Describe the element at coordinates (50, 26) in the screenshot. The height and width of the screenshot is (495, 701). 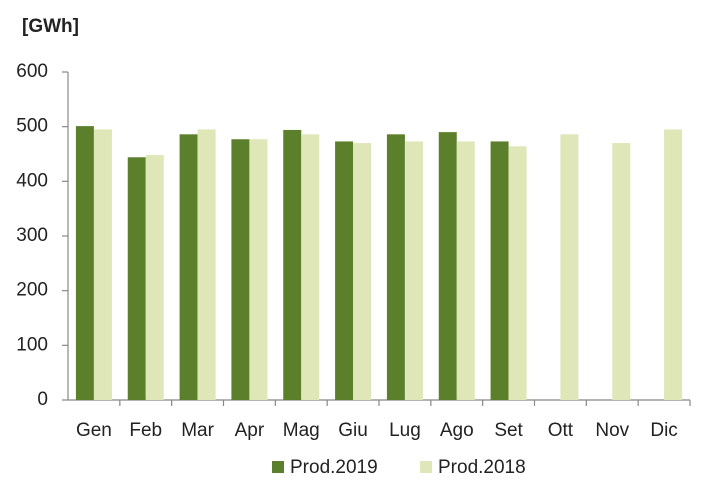
I see `y-axis-title: [GWh]` at that location.